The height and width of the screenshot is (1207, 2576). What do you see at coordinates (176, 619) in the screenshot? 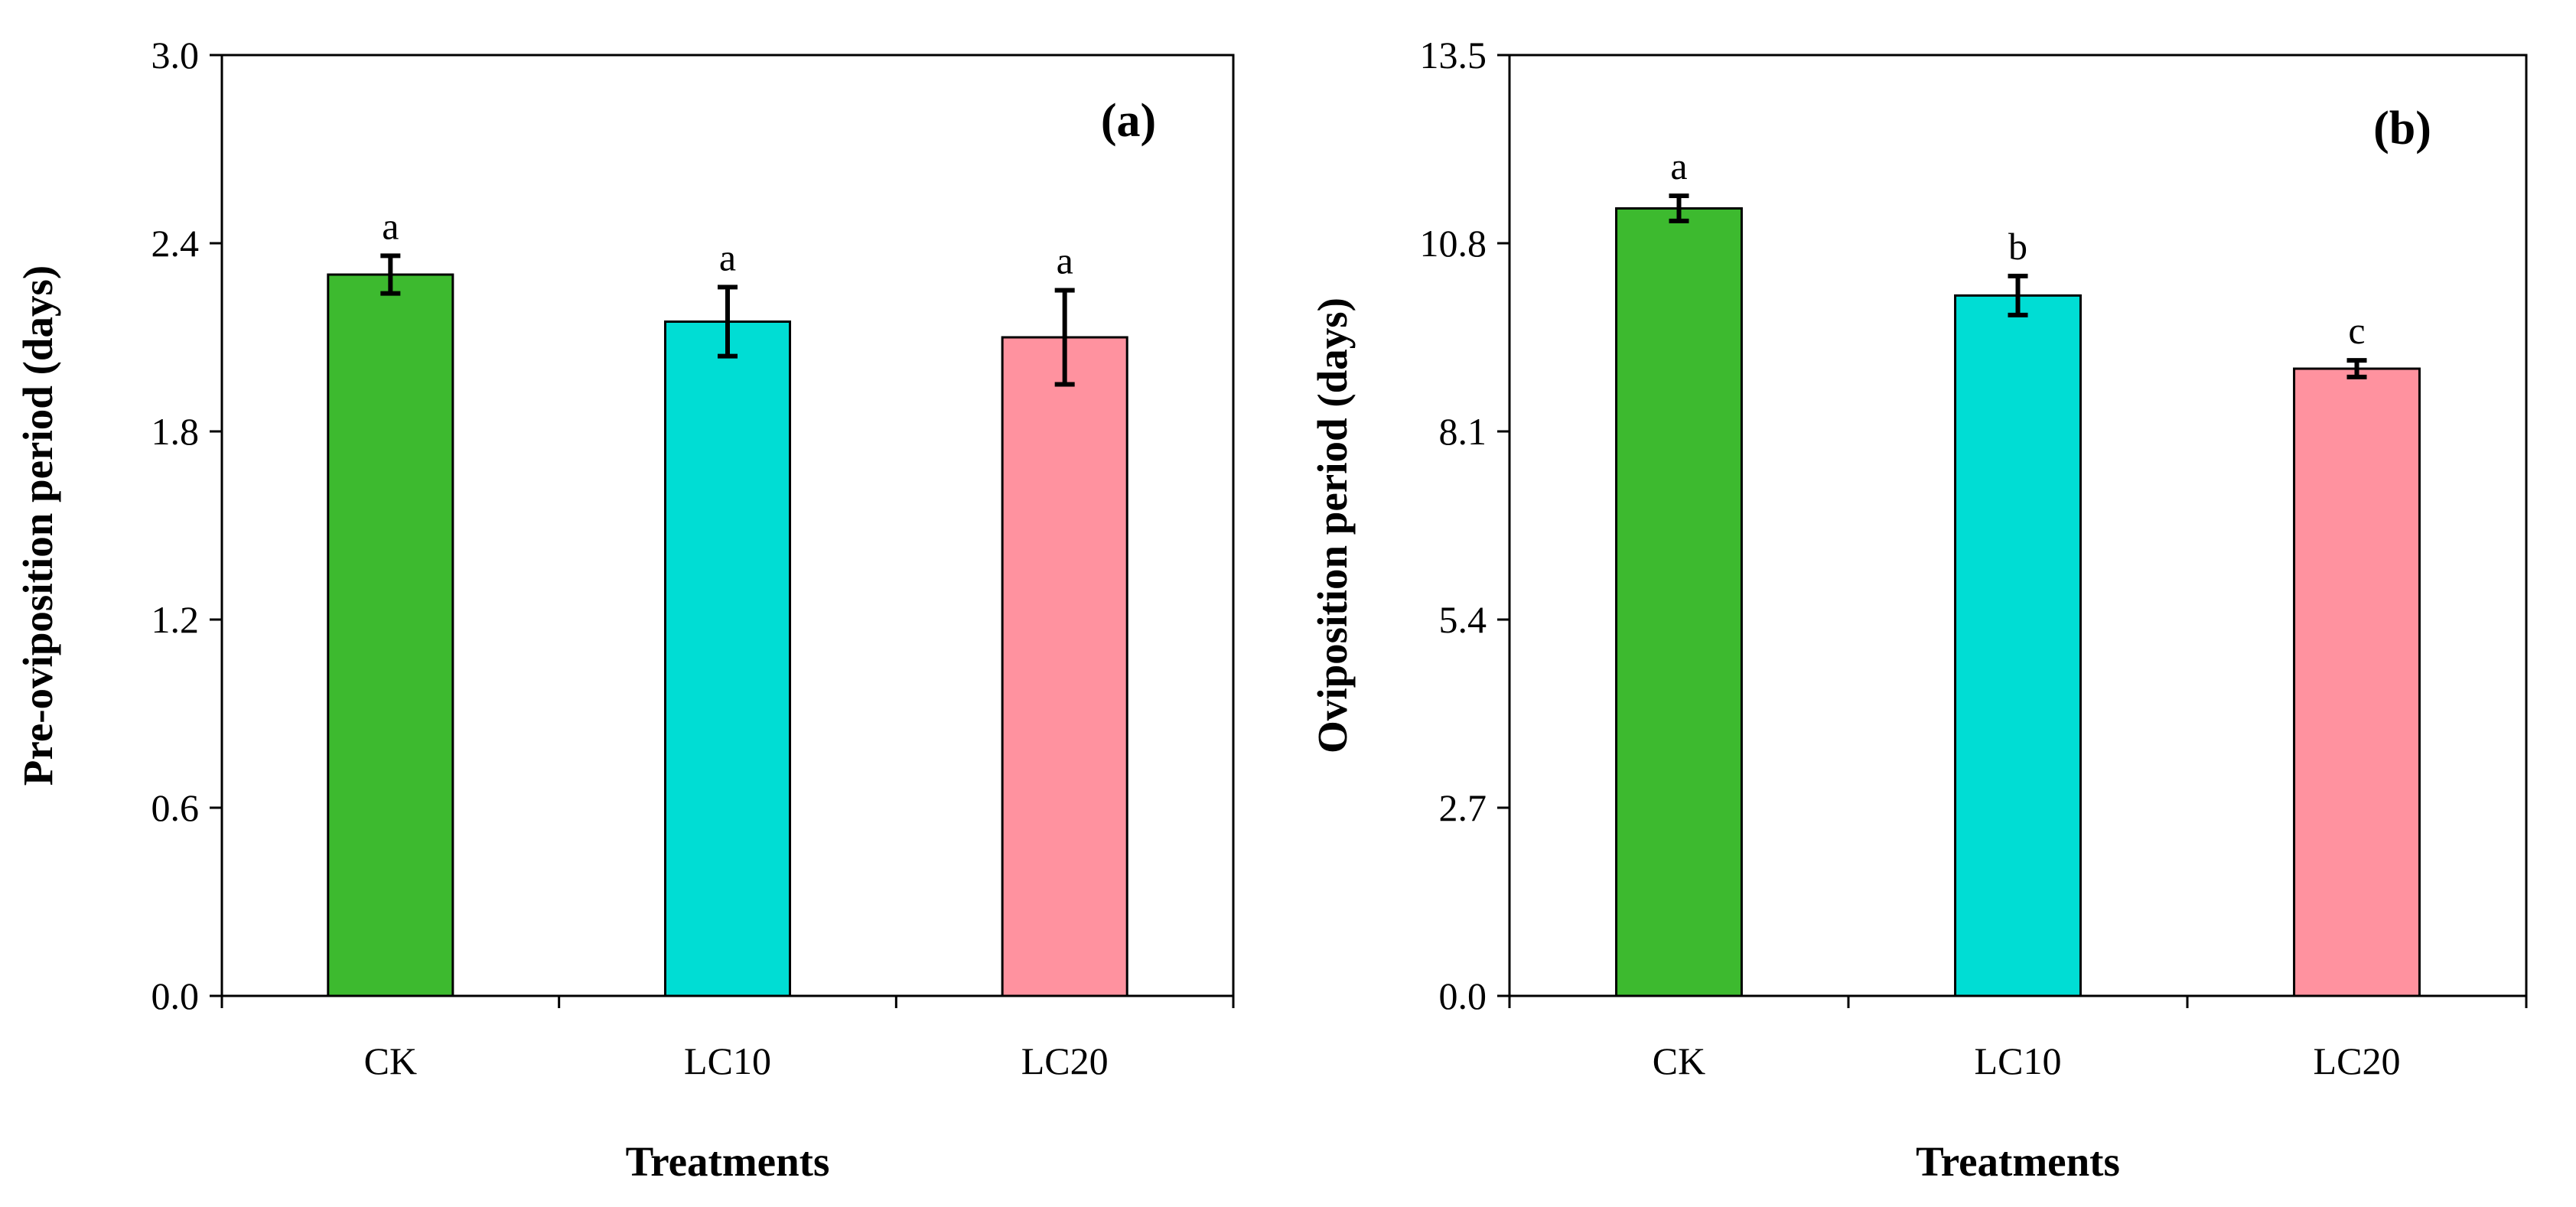
I see `y-tick-label: 1.2` at bounding box center [176, 619].